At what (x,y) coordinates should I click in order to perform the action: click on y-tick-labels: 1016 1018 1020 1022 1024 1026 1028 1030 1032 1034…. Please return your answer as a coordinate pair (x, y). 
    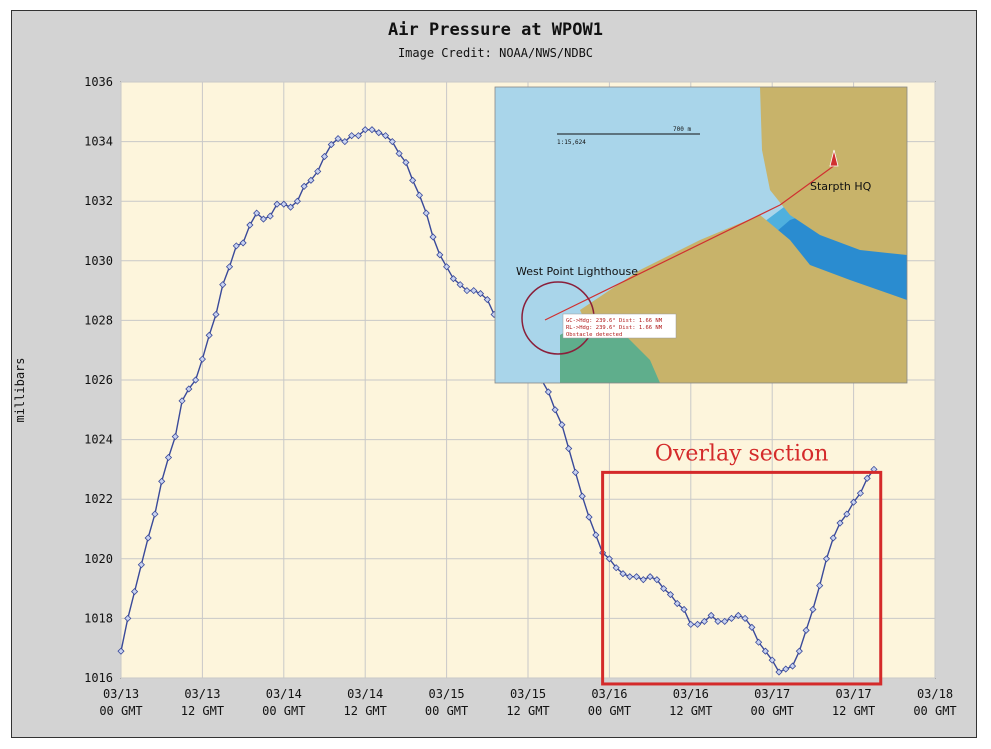
    Looking at the image, I should click on (98, 380).